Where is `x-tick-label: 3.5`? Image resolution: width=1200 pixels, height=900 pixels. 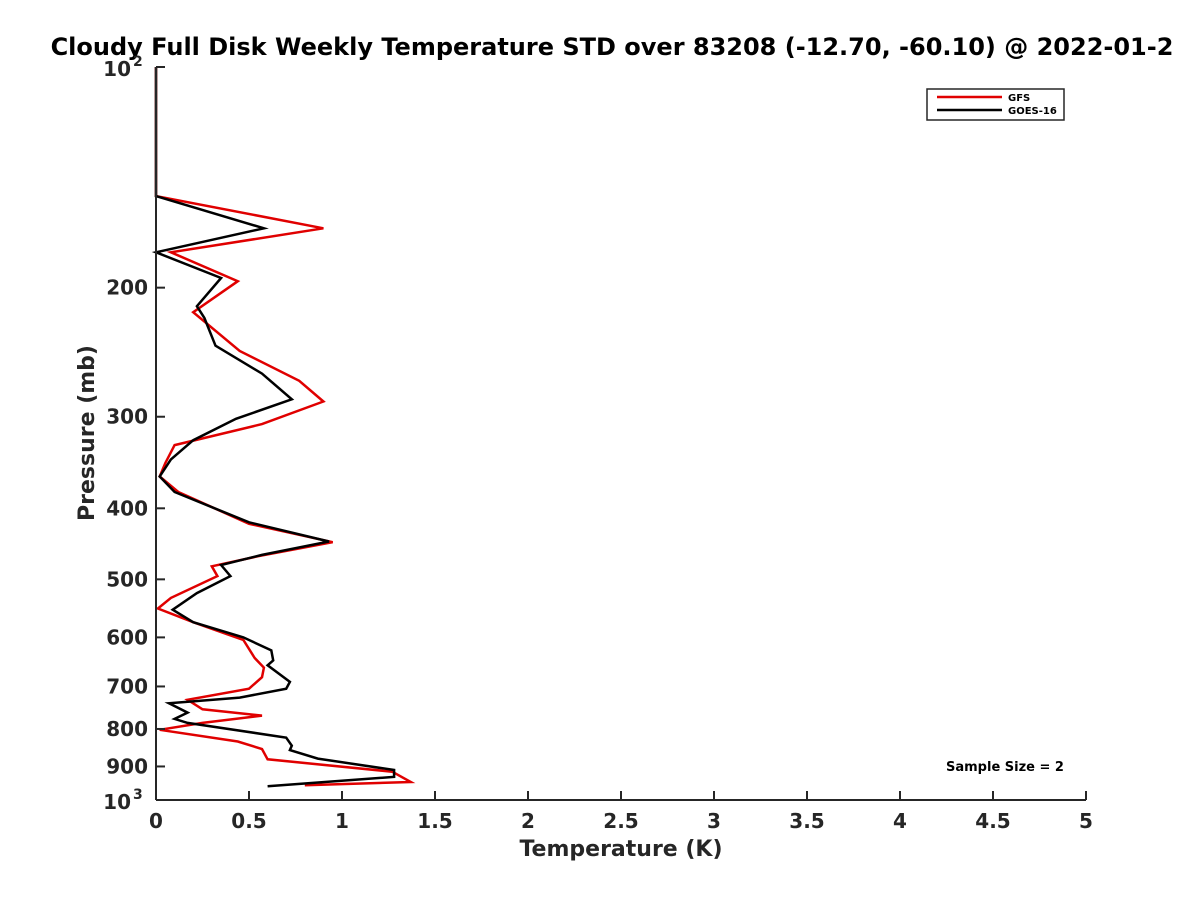 x-tick-label: 3.5 is located at coordinates (806, 821).